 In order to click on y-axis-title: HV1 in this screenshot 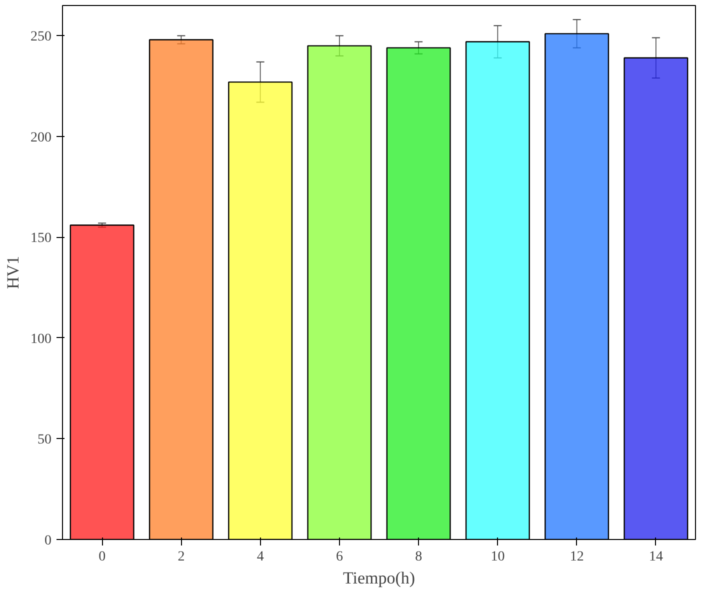, I will do `click(13, 273)`.